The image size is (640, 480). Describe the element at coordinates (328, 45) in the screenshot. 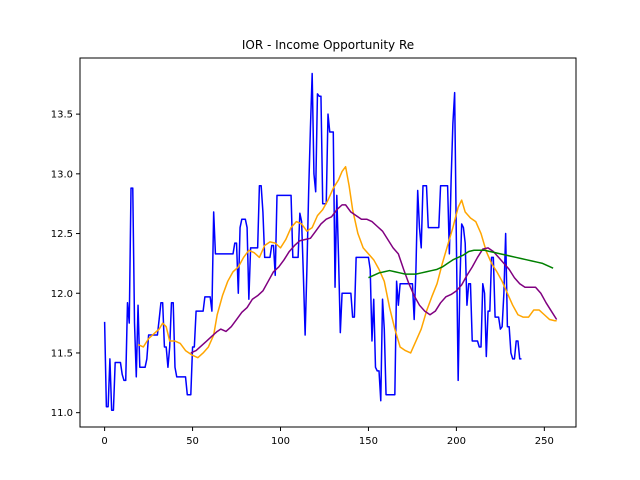

I see `chart-title: IOR - Income Opportunity Re` at that location.